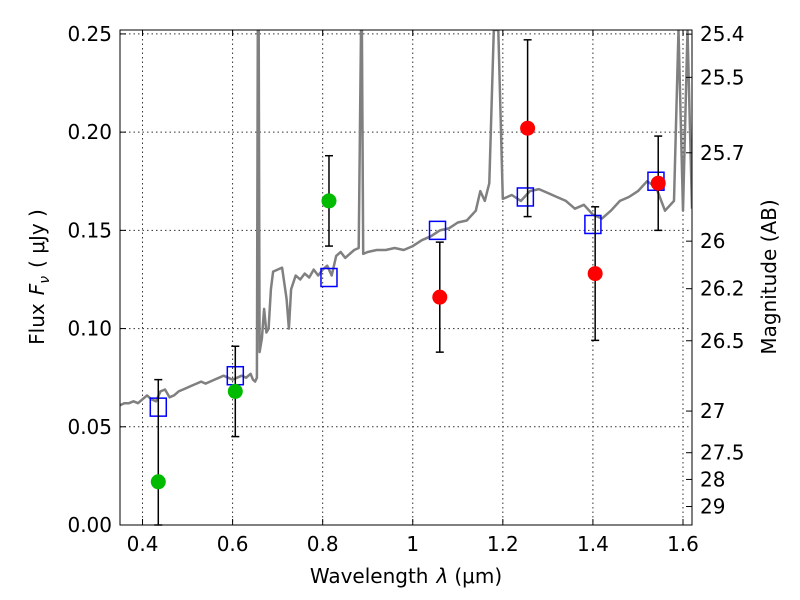  Describe the element at coordinates (593, 544) in the screenshot. I see `x-tick-label: 1.4` at that location.